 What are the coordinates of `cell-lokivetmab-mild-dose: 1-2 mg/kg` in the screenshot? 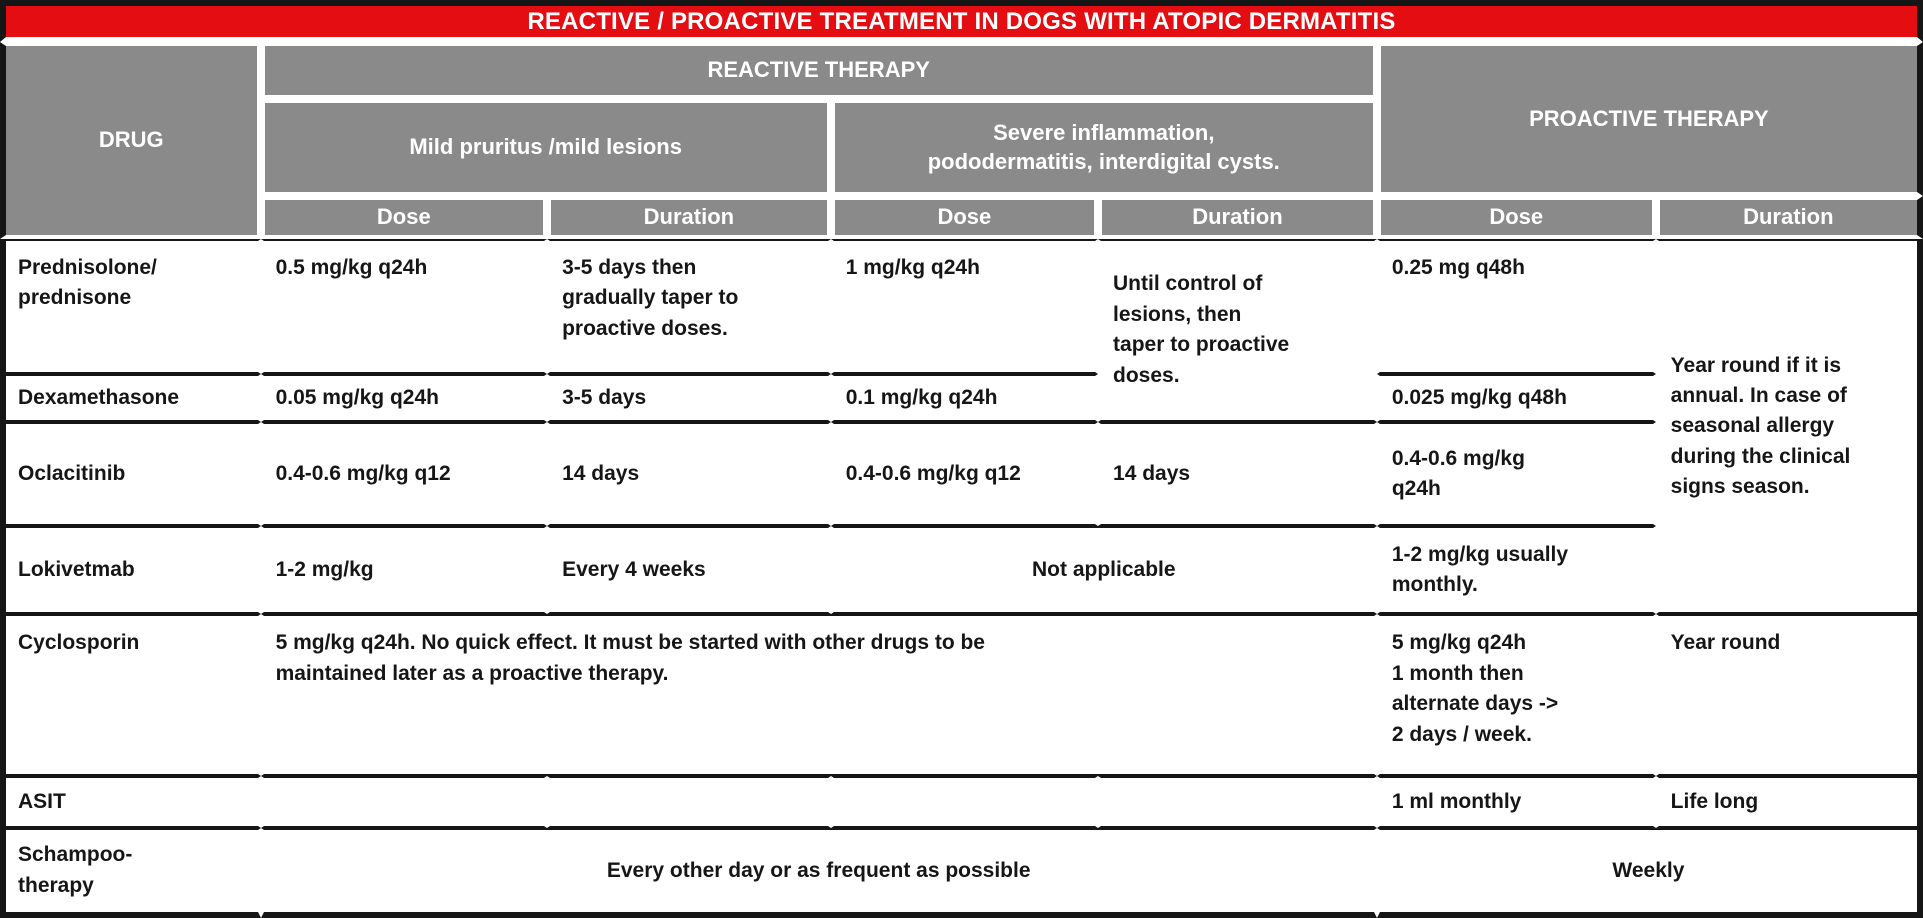 It's located at (404, 570).